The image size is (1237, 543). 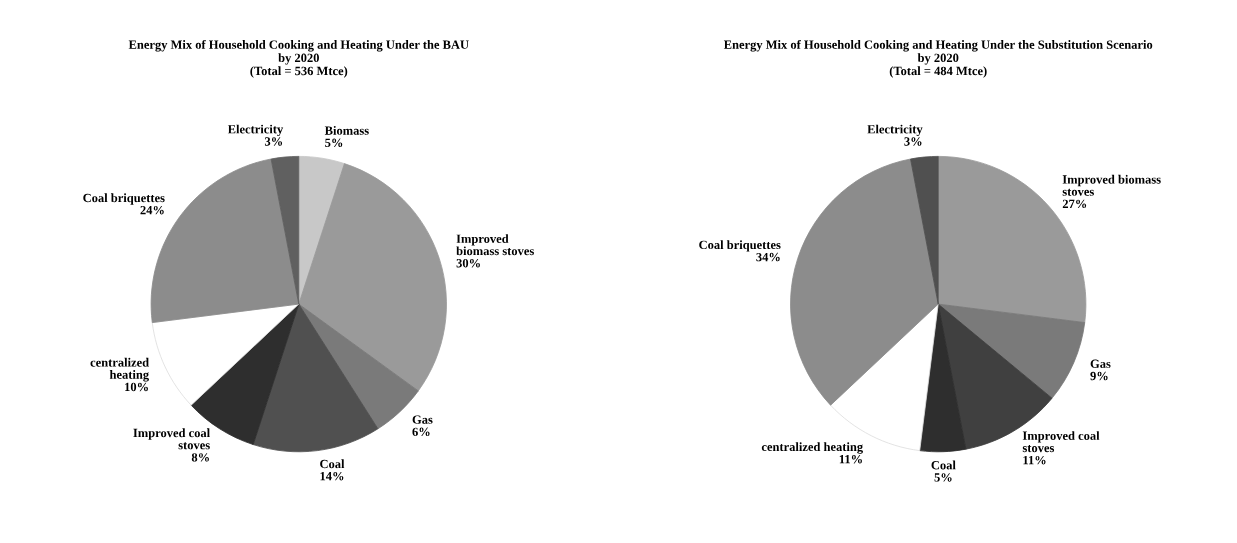 What do you see at coordinates (1074, 204) in the screenshot?
I see `data-label: 27%` at bounding box center [1074, 204].